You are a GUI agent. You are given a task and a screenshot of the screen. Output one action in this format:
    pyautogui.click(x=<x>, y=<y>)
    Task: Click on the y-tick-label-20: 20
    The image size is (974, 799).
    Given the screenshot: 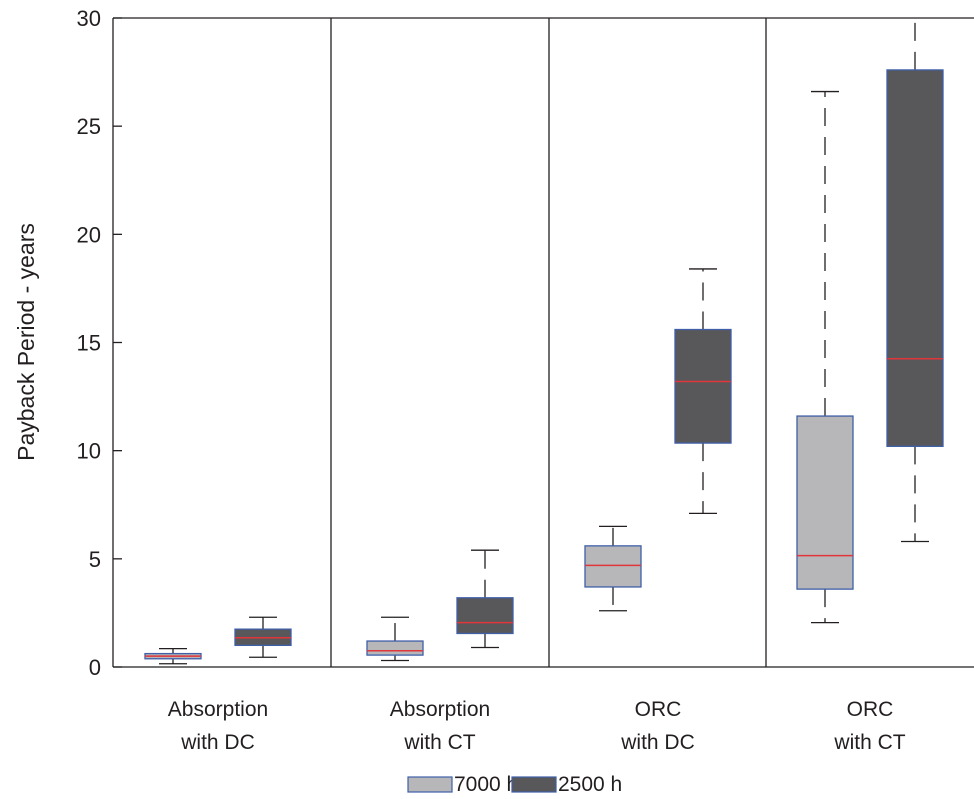 What is the action you would take?
    pyautogui.click(x=89, y=234)
    